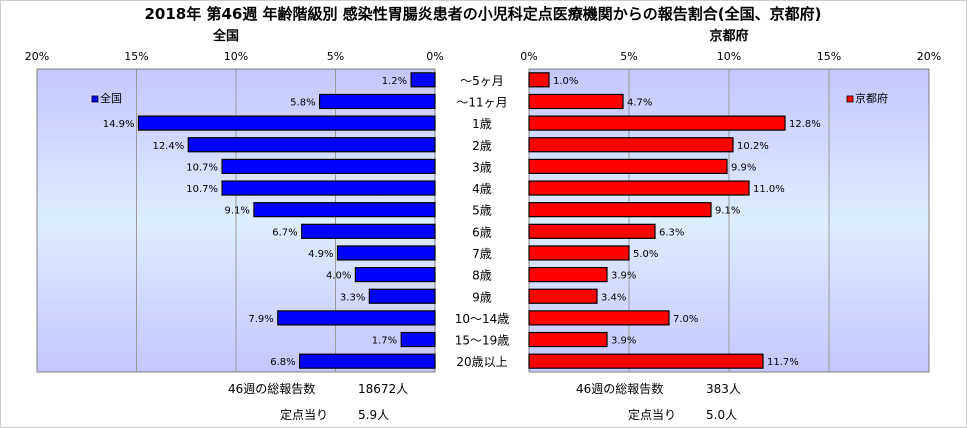 The height and width of the screenshot is (428, 967). What do you see at coordinates (111, 98) in the screenshot?
I see `national-legend-label: 全国` at bounding box center [111, 98].